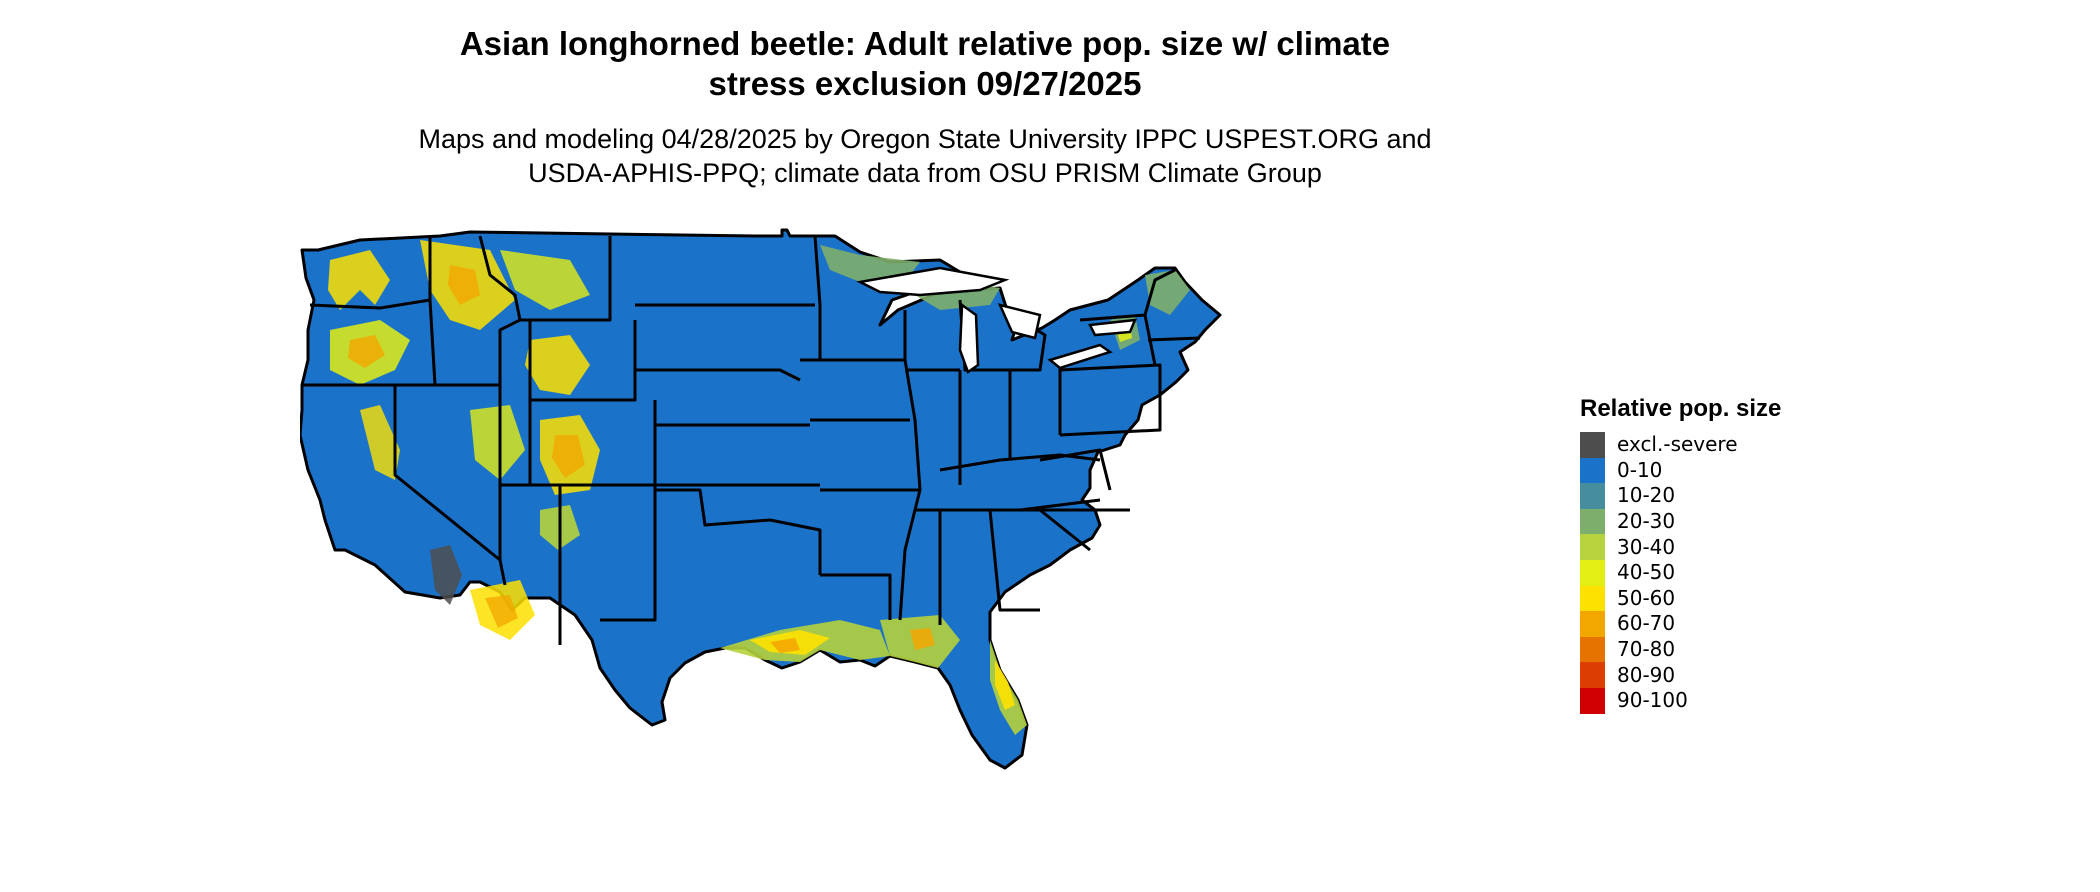 Image resolution: width=2100 pixels, height=892 pixels. I want to click on border-va-nc, so click(1060, 505).